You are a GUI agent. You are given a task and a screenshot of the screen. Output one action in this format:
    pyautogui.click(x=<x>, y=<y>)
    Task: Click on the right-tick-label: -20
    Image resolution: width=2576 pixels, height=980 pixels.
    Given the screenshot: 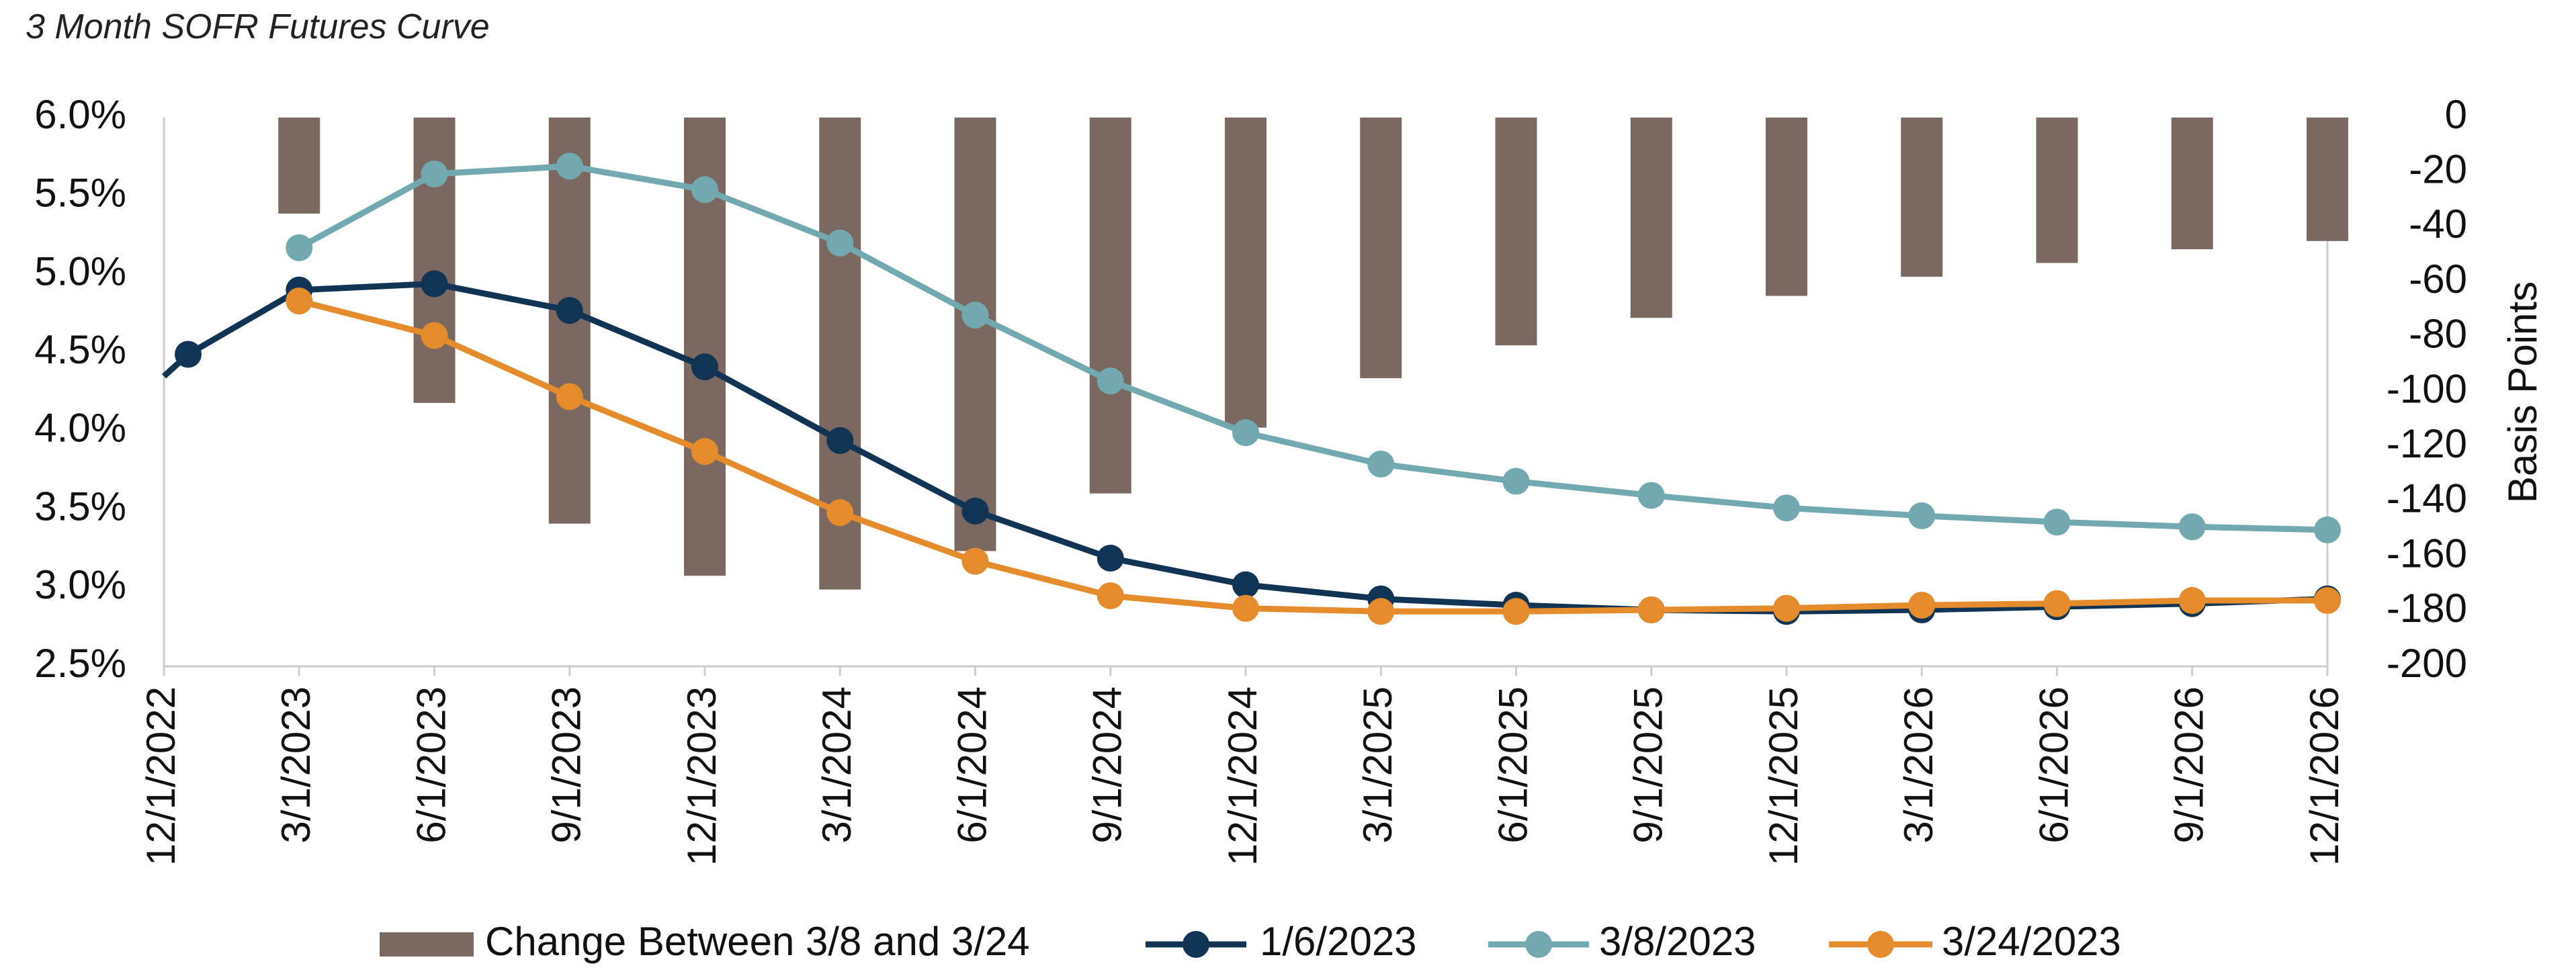 What is the action you would take?
    pyautogui.click(x=2438, y=169)
    